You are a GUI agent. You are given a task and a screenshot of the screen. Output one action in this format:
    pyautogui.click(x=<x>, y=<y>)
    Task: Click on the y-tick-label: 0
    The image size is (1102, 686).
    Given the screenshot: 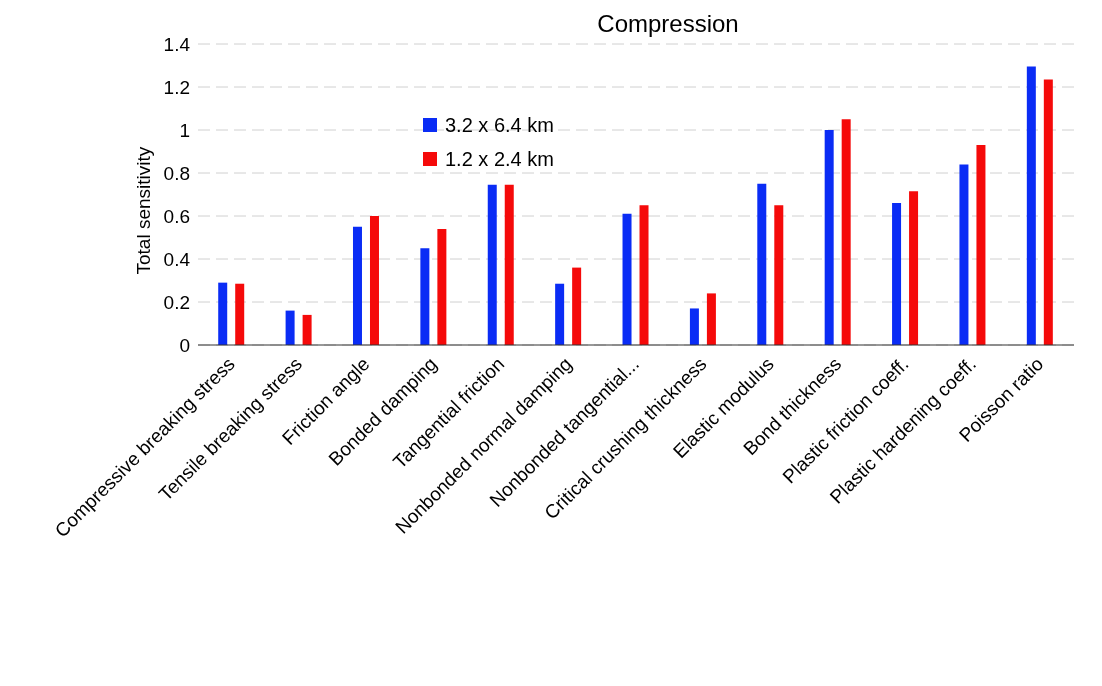 What is the action you would take?
    pyautogui.click(x=184, y=345)
    